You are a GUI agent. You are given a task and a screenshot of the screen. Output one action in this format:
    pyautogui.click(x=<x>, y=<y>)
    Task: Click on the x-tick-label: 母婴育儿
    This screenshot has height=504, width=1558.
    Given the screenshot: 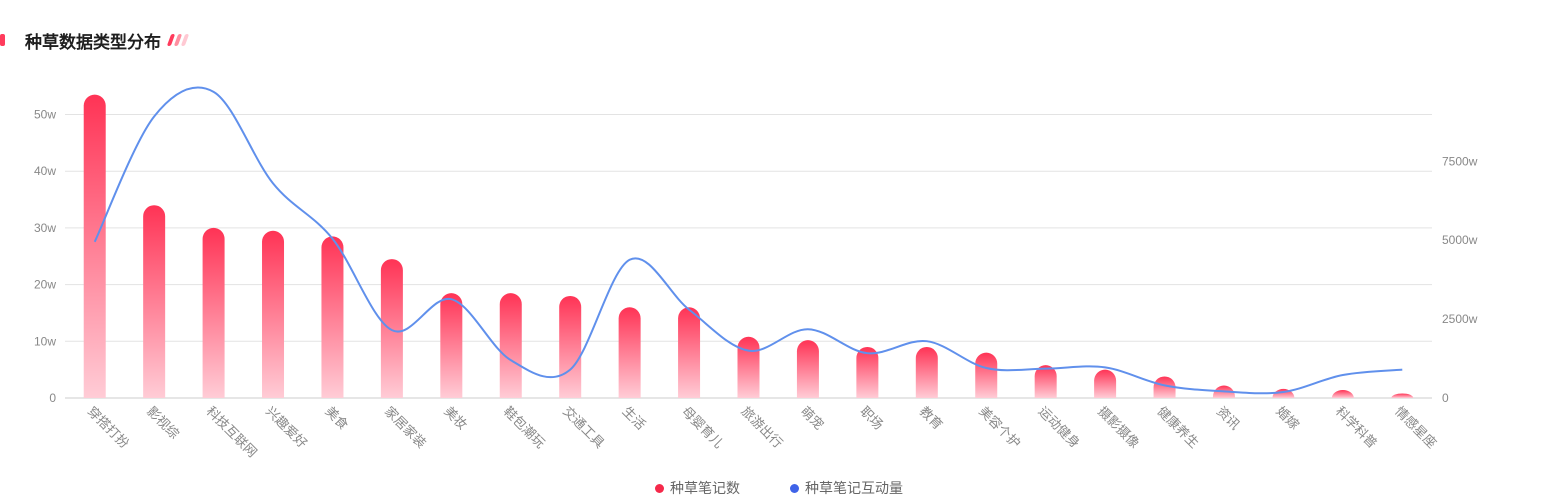 What is the action you would take?
    pyautogui.click(x=702, y=428)
    